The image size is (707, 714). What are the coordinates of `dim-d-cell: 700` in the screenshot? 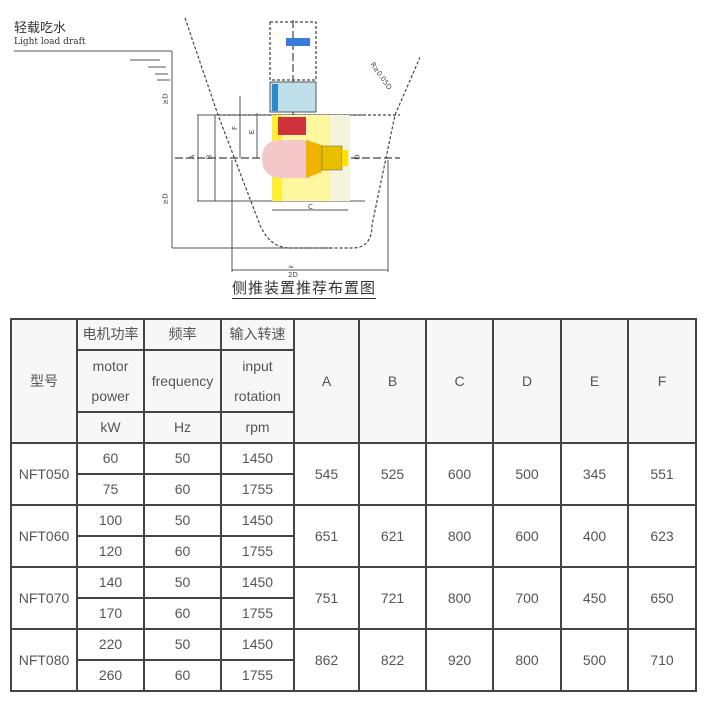 It's located at (527, 598).